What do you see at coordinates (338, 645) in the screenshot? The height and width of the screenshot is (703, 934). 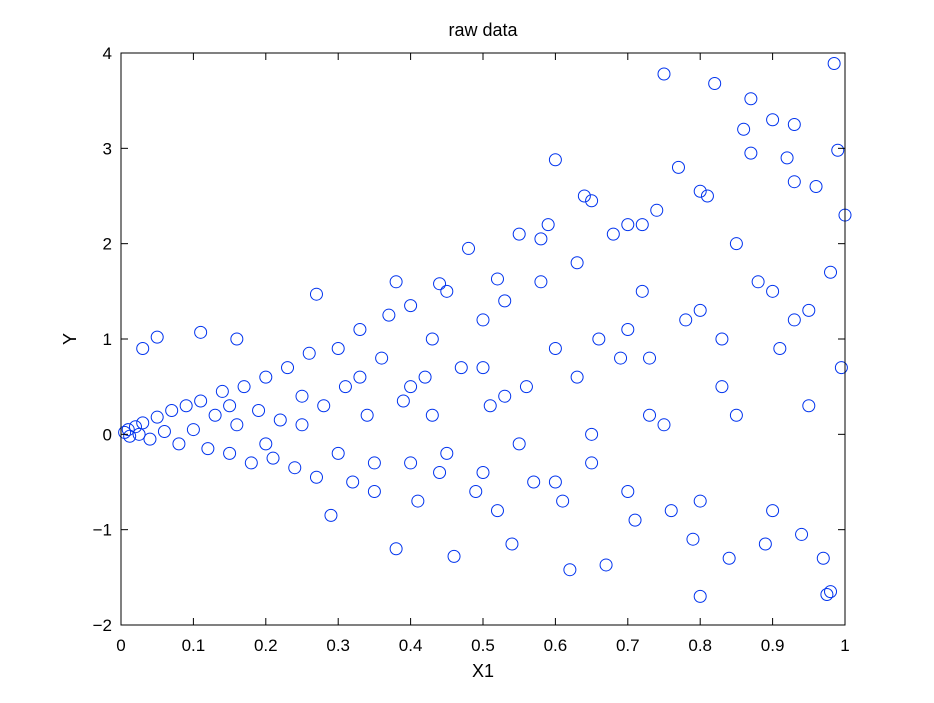 I see `x-tick-label: 0.3` at bounding box center [338, 645].